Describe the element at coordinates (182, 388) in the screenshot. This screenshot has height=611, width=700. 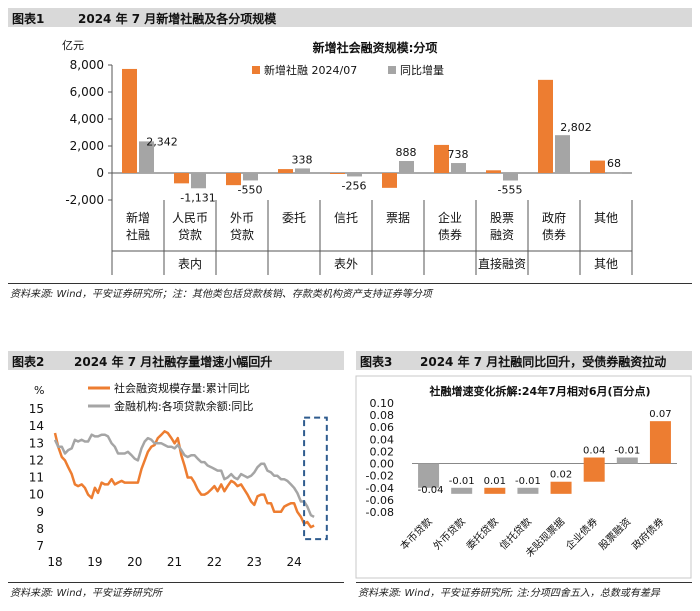
I see `chart2-legend-label-0: 社会融资规模存量:累计同比` at that location.